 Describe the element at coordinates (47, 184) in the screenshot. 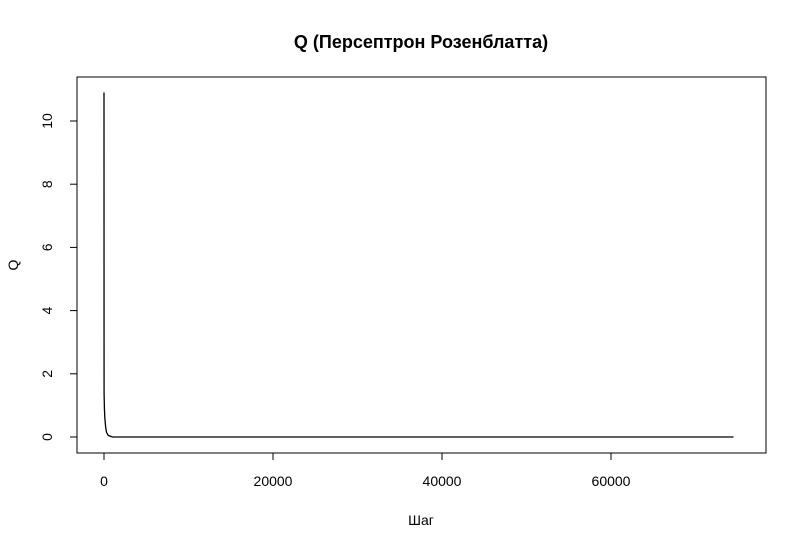

I see `y-tick-label: 8` at that location.